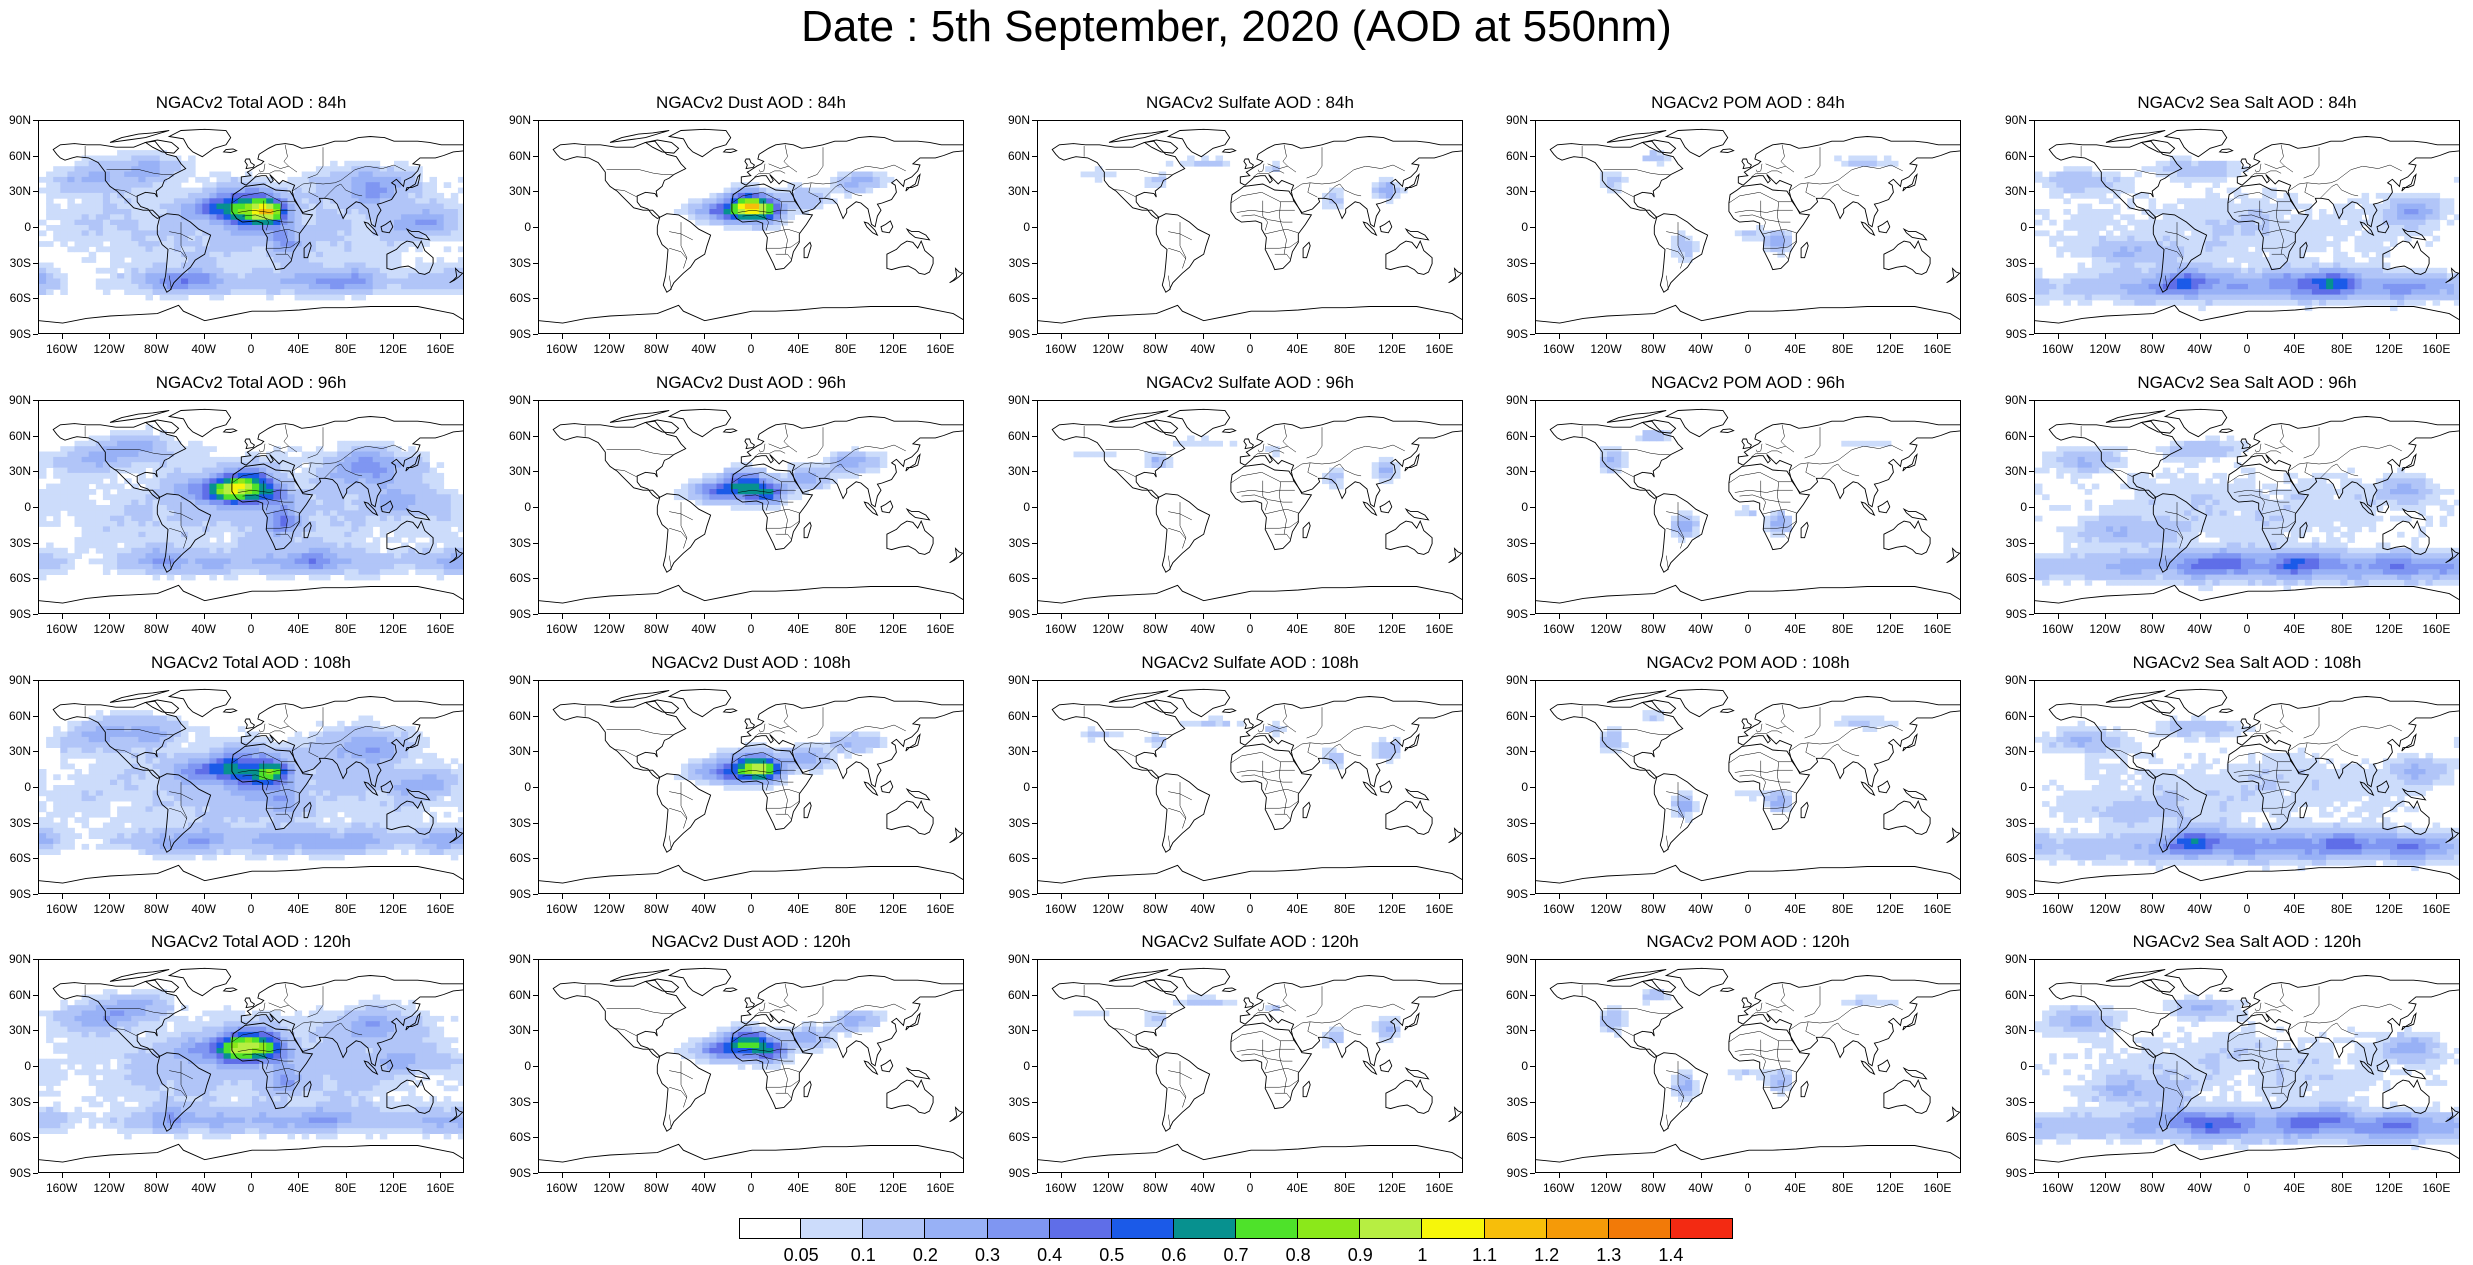  I want to click on lon-tick-label: 160E, so click(2436, 629).